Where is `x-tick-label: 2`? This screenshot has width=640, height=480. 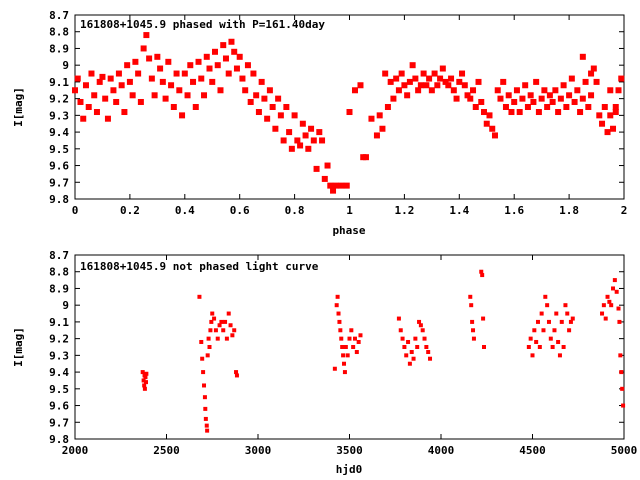
x-tick-label: 2 is located at coordinates (624, 210).